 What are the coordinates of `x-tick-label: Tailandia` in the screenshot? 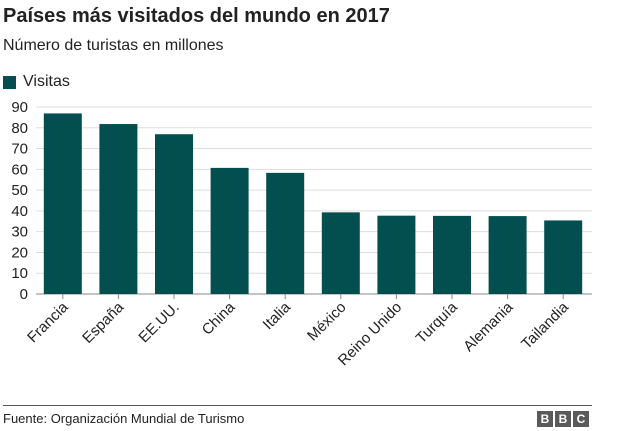 It's located at (545, 325).